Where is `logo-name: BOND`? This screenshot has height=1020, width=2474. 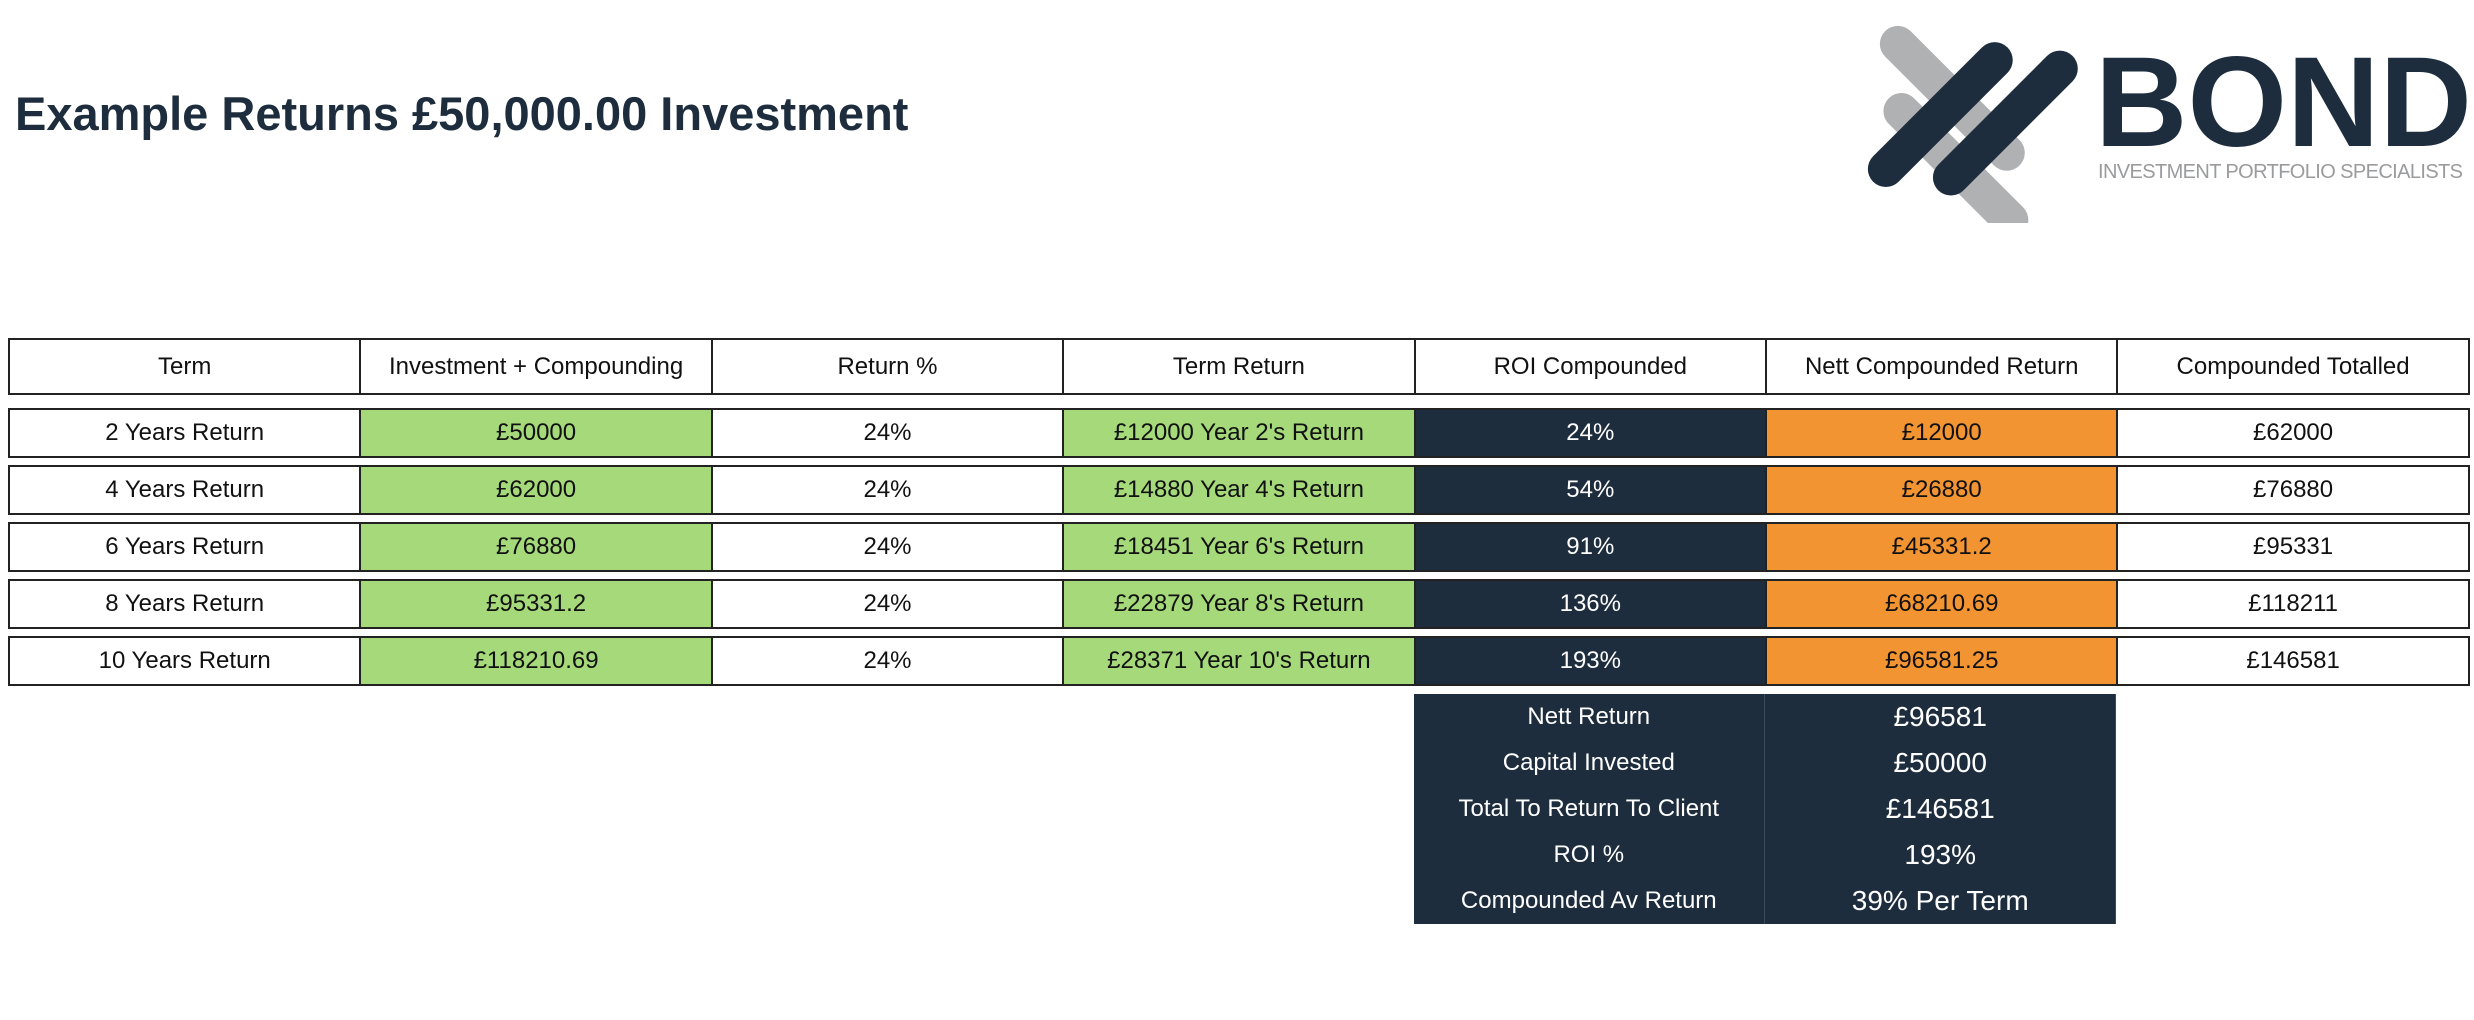 logo-name: BOND is located at coordinates (2282, 102).